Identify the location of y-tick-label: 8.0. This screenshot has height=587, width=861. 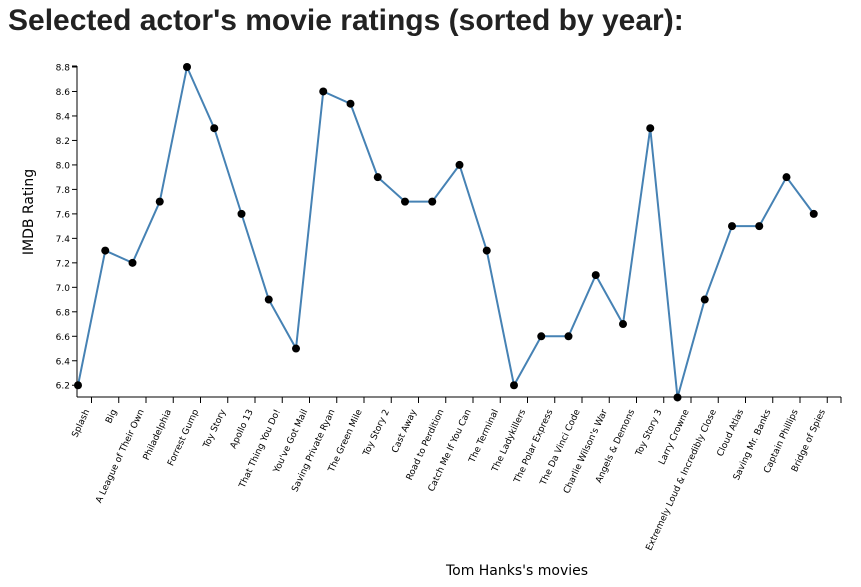
(63, 166).